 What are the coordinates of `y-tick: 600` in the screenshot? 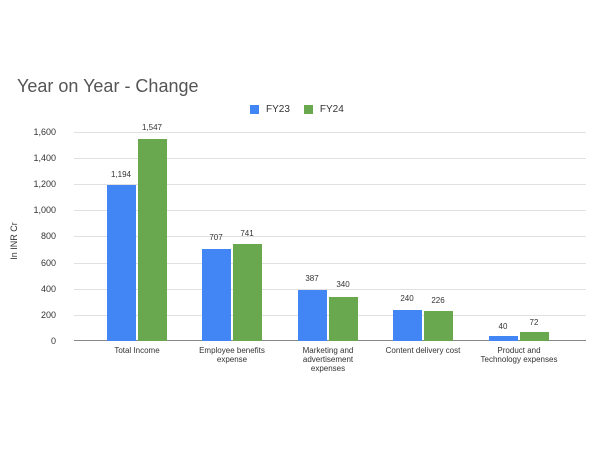 It's located at (48, 263).